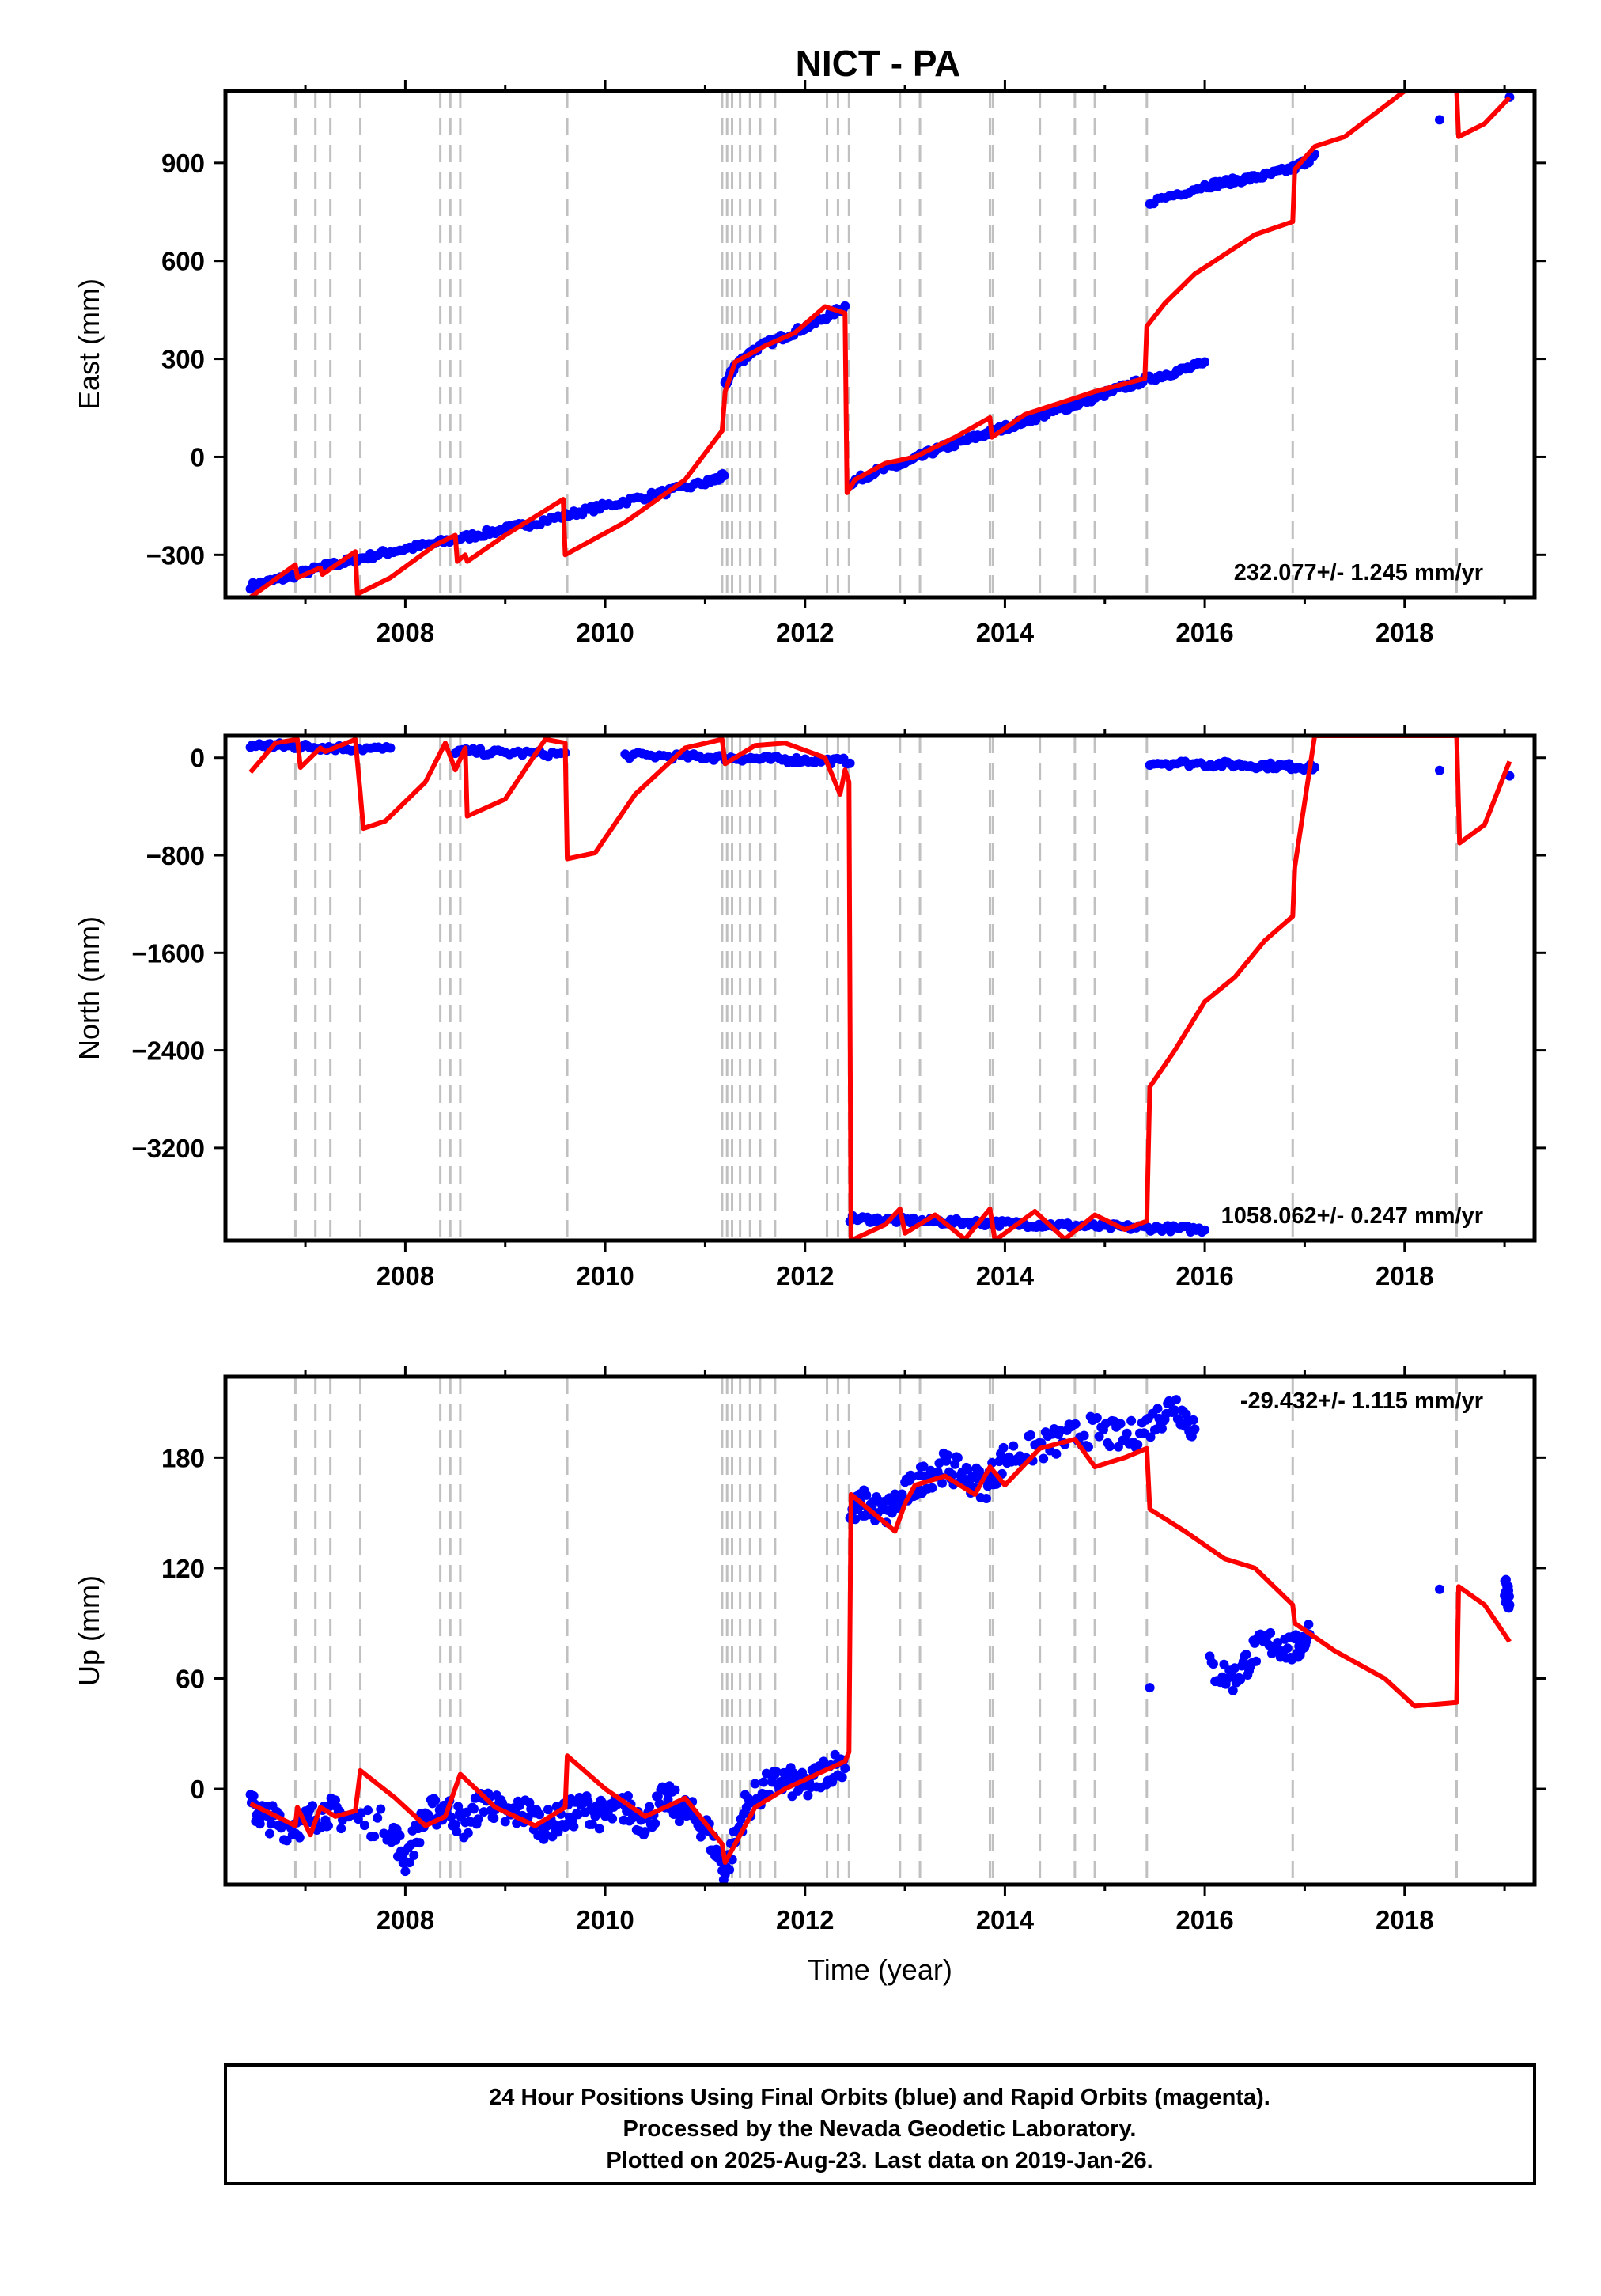 The image size is (1601, 2296). I want to click on north-y-tick-label: −800, so click(175, 856).